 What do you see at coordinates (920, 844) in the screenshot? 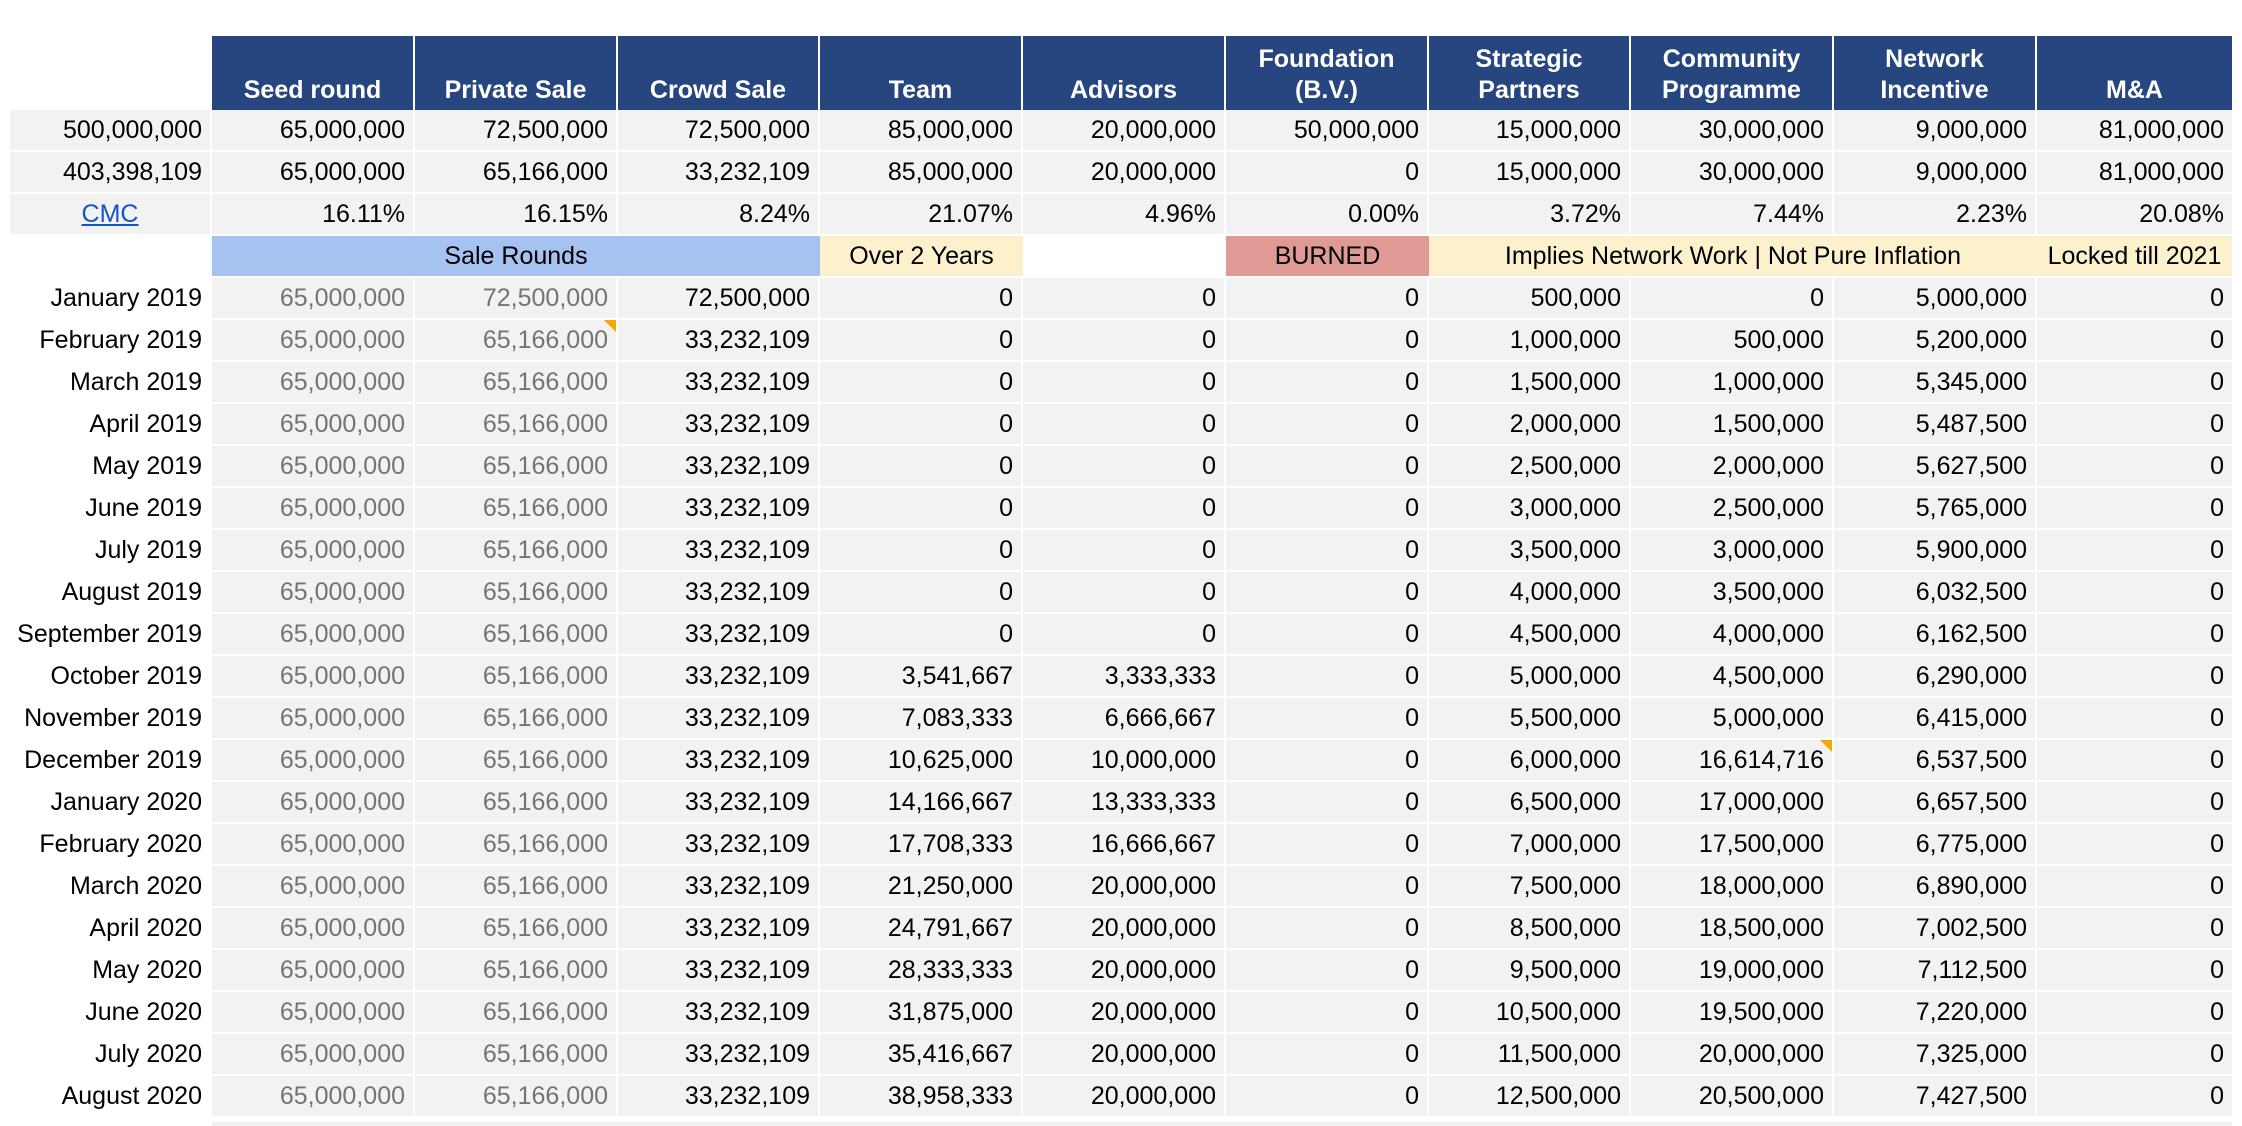
I see `table-cell: 17,708,333` at bounding box center [920, 844].